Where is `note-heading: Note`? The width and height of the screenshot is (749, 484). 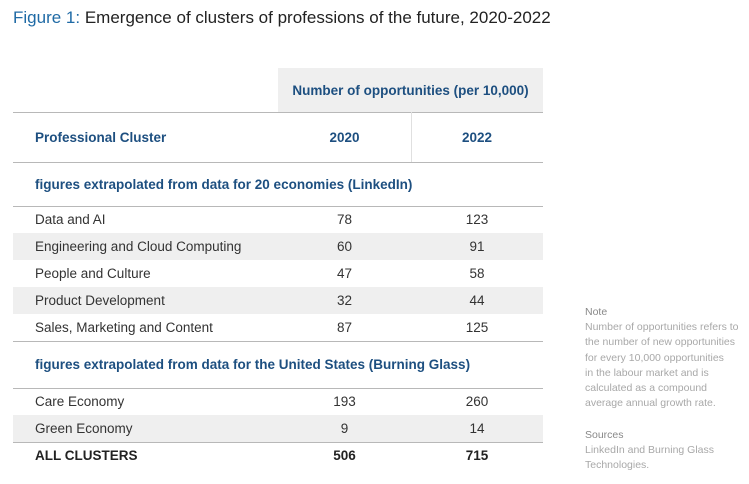
note-heading: Note is located at coordinates (596, 312).